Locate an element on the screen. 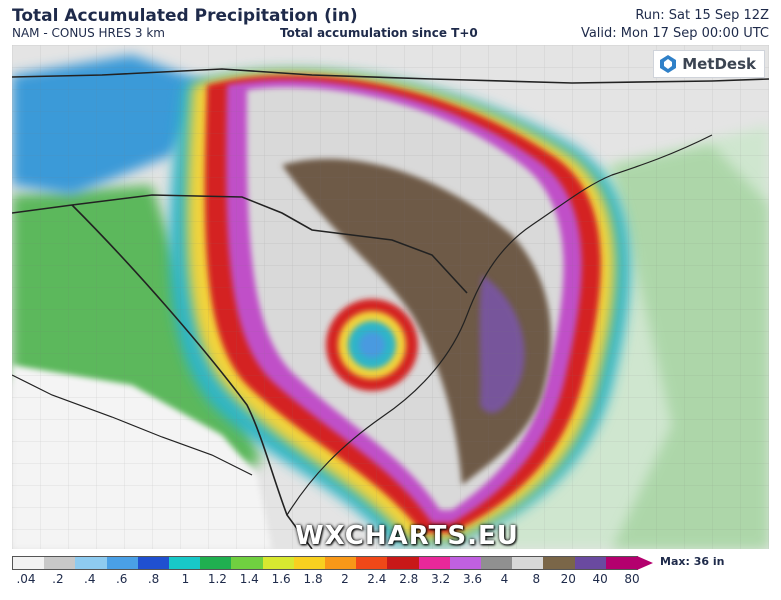  colorbar-tick: 8 is located at coordinates (536, 579).